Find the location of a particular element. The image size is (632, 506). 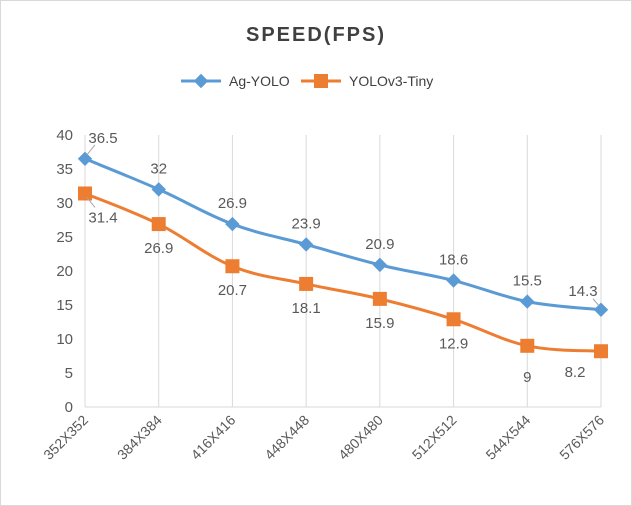

data-label: 8.2 is located at coordinates (575, 372).